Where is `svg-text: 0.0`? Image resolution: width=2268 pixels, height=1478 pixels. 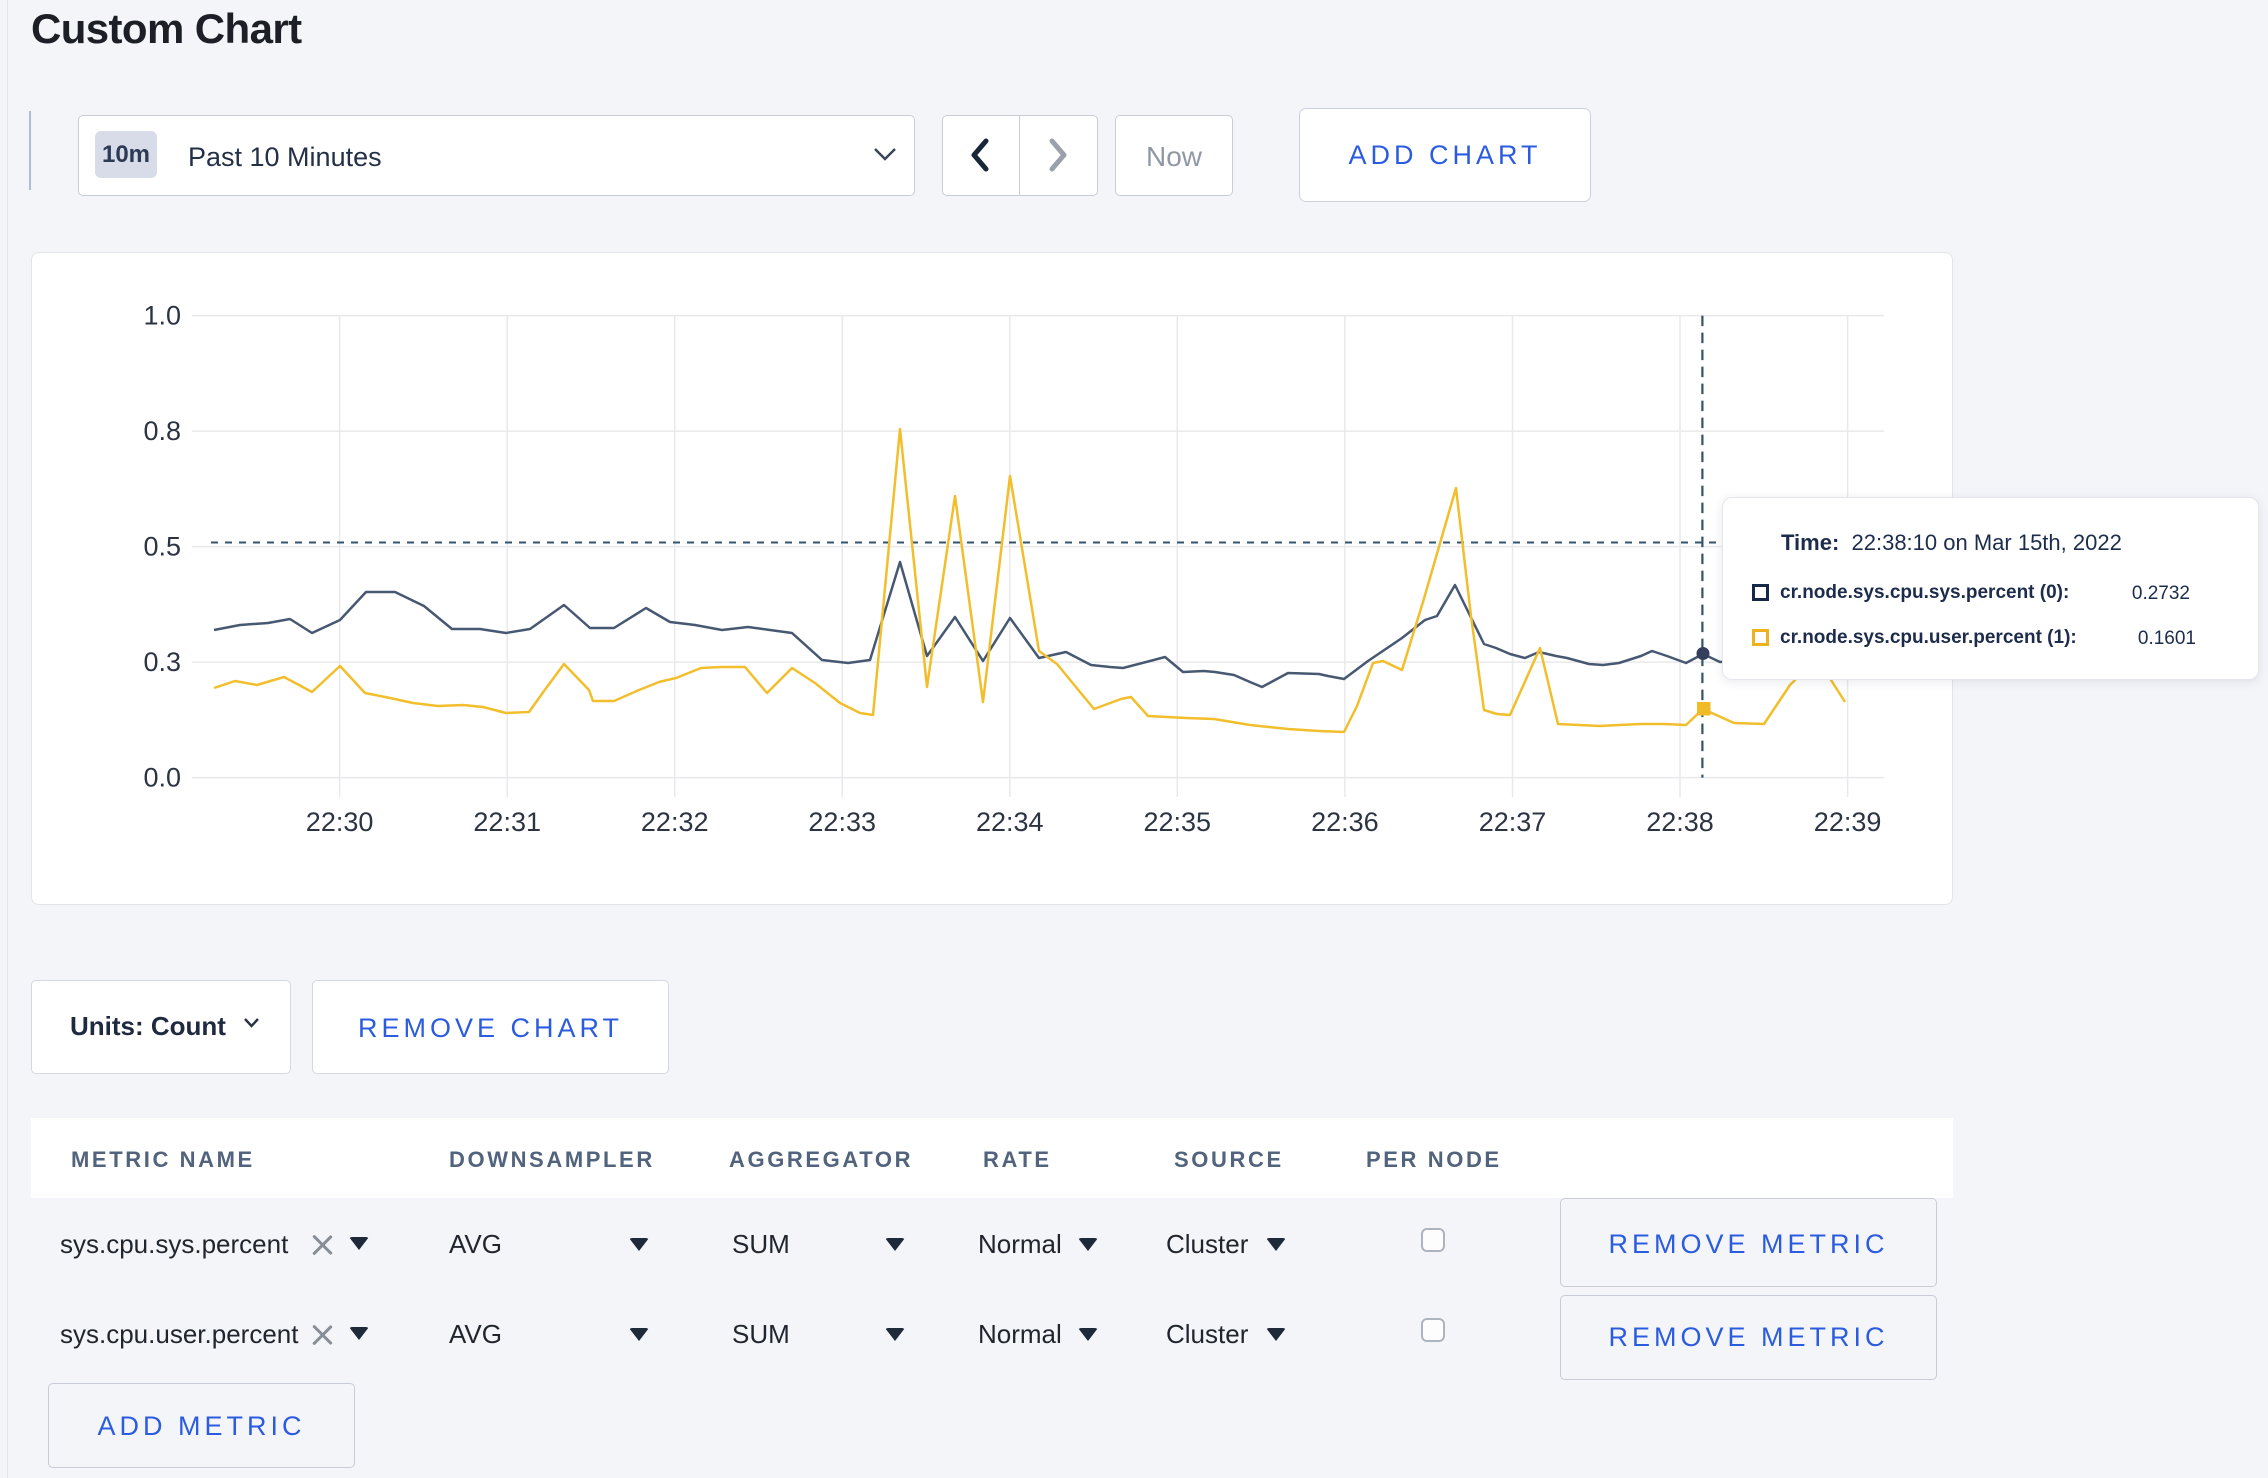
svg-text: 0.0 is located at coordinates (162, 778).